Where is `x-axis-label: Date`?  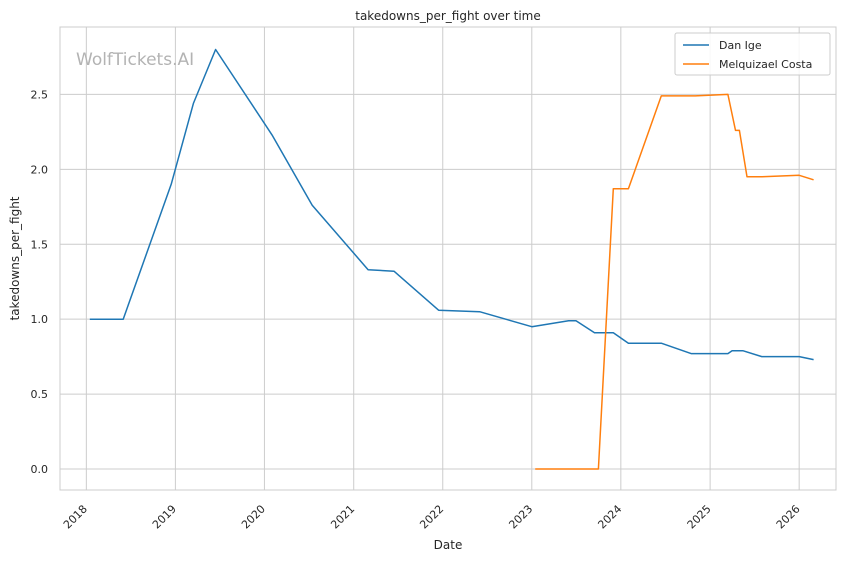
x-axis-label: Date is located at coordinates (448, 545).